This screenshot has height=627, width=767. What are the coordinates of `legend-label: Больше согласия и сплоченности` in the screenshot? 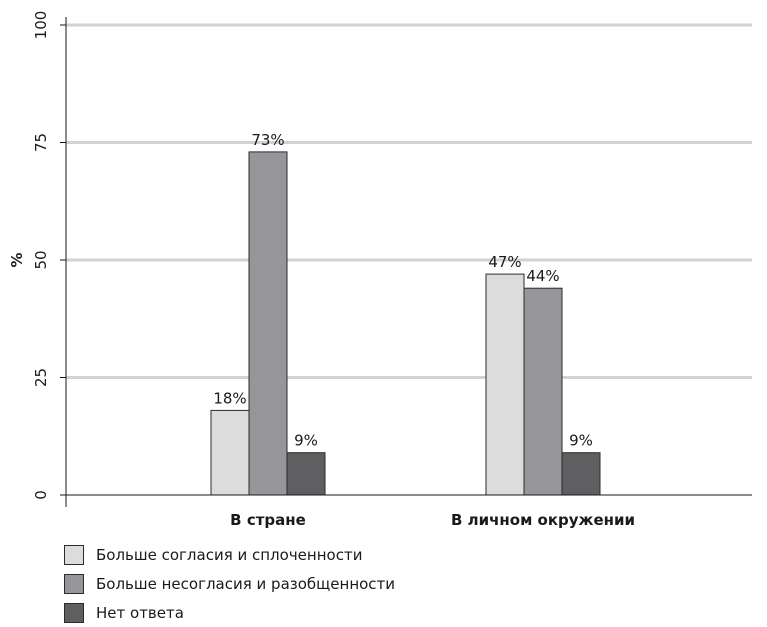 It's located at (229, 554).